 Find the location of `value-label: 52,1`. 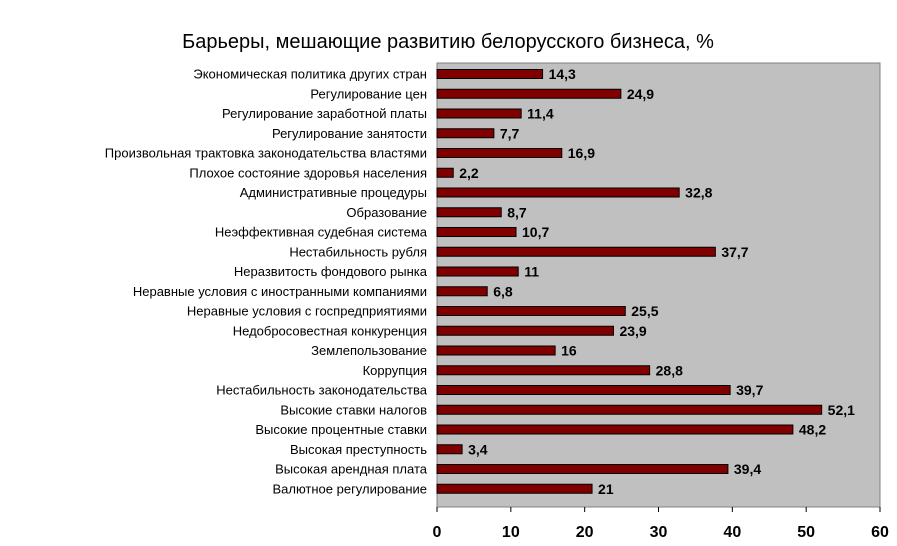

value-label: 52,1 is located at coordinates (841, 410).